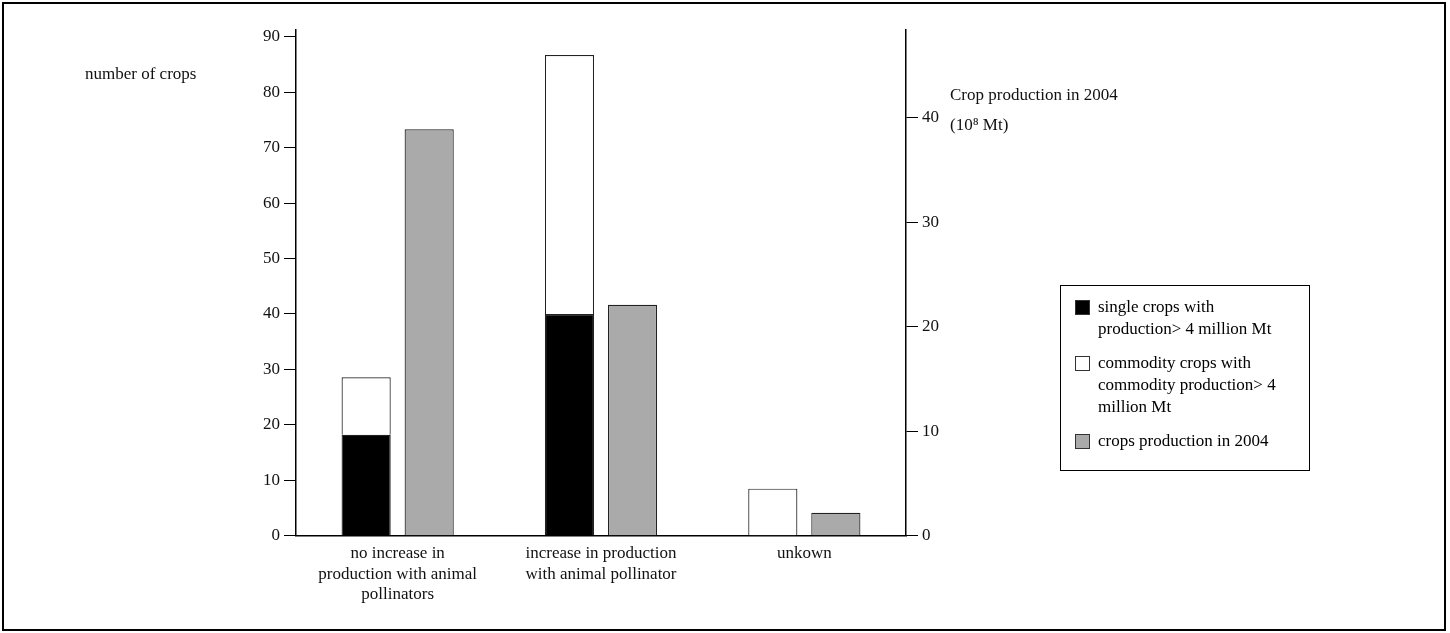  I want to click on y-axis-title: number of crops, so click(141, 74).